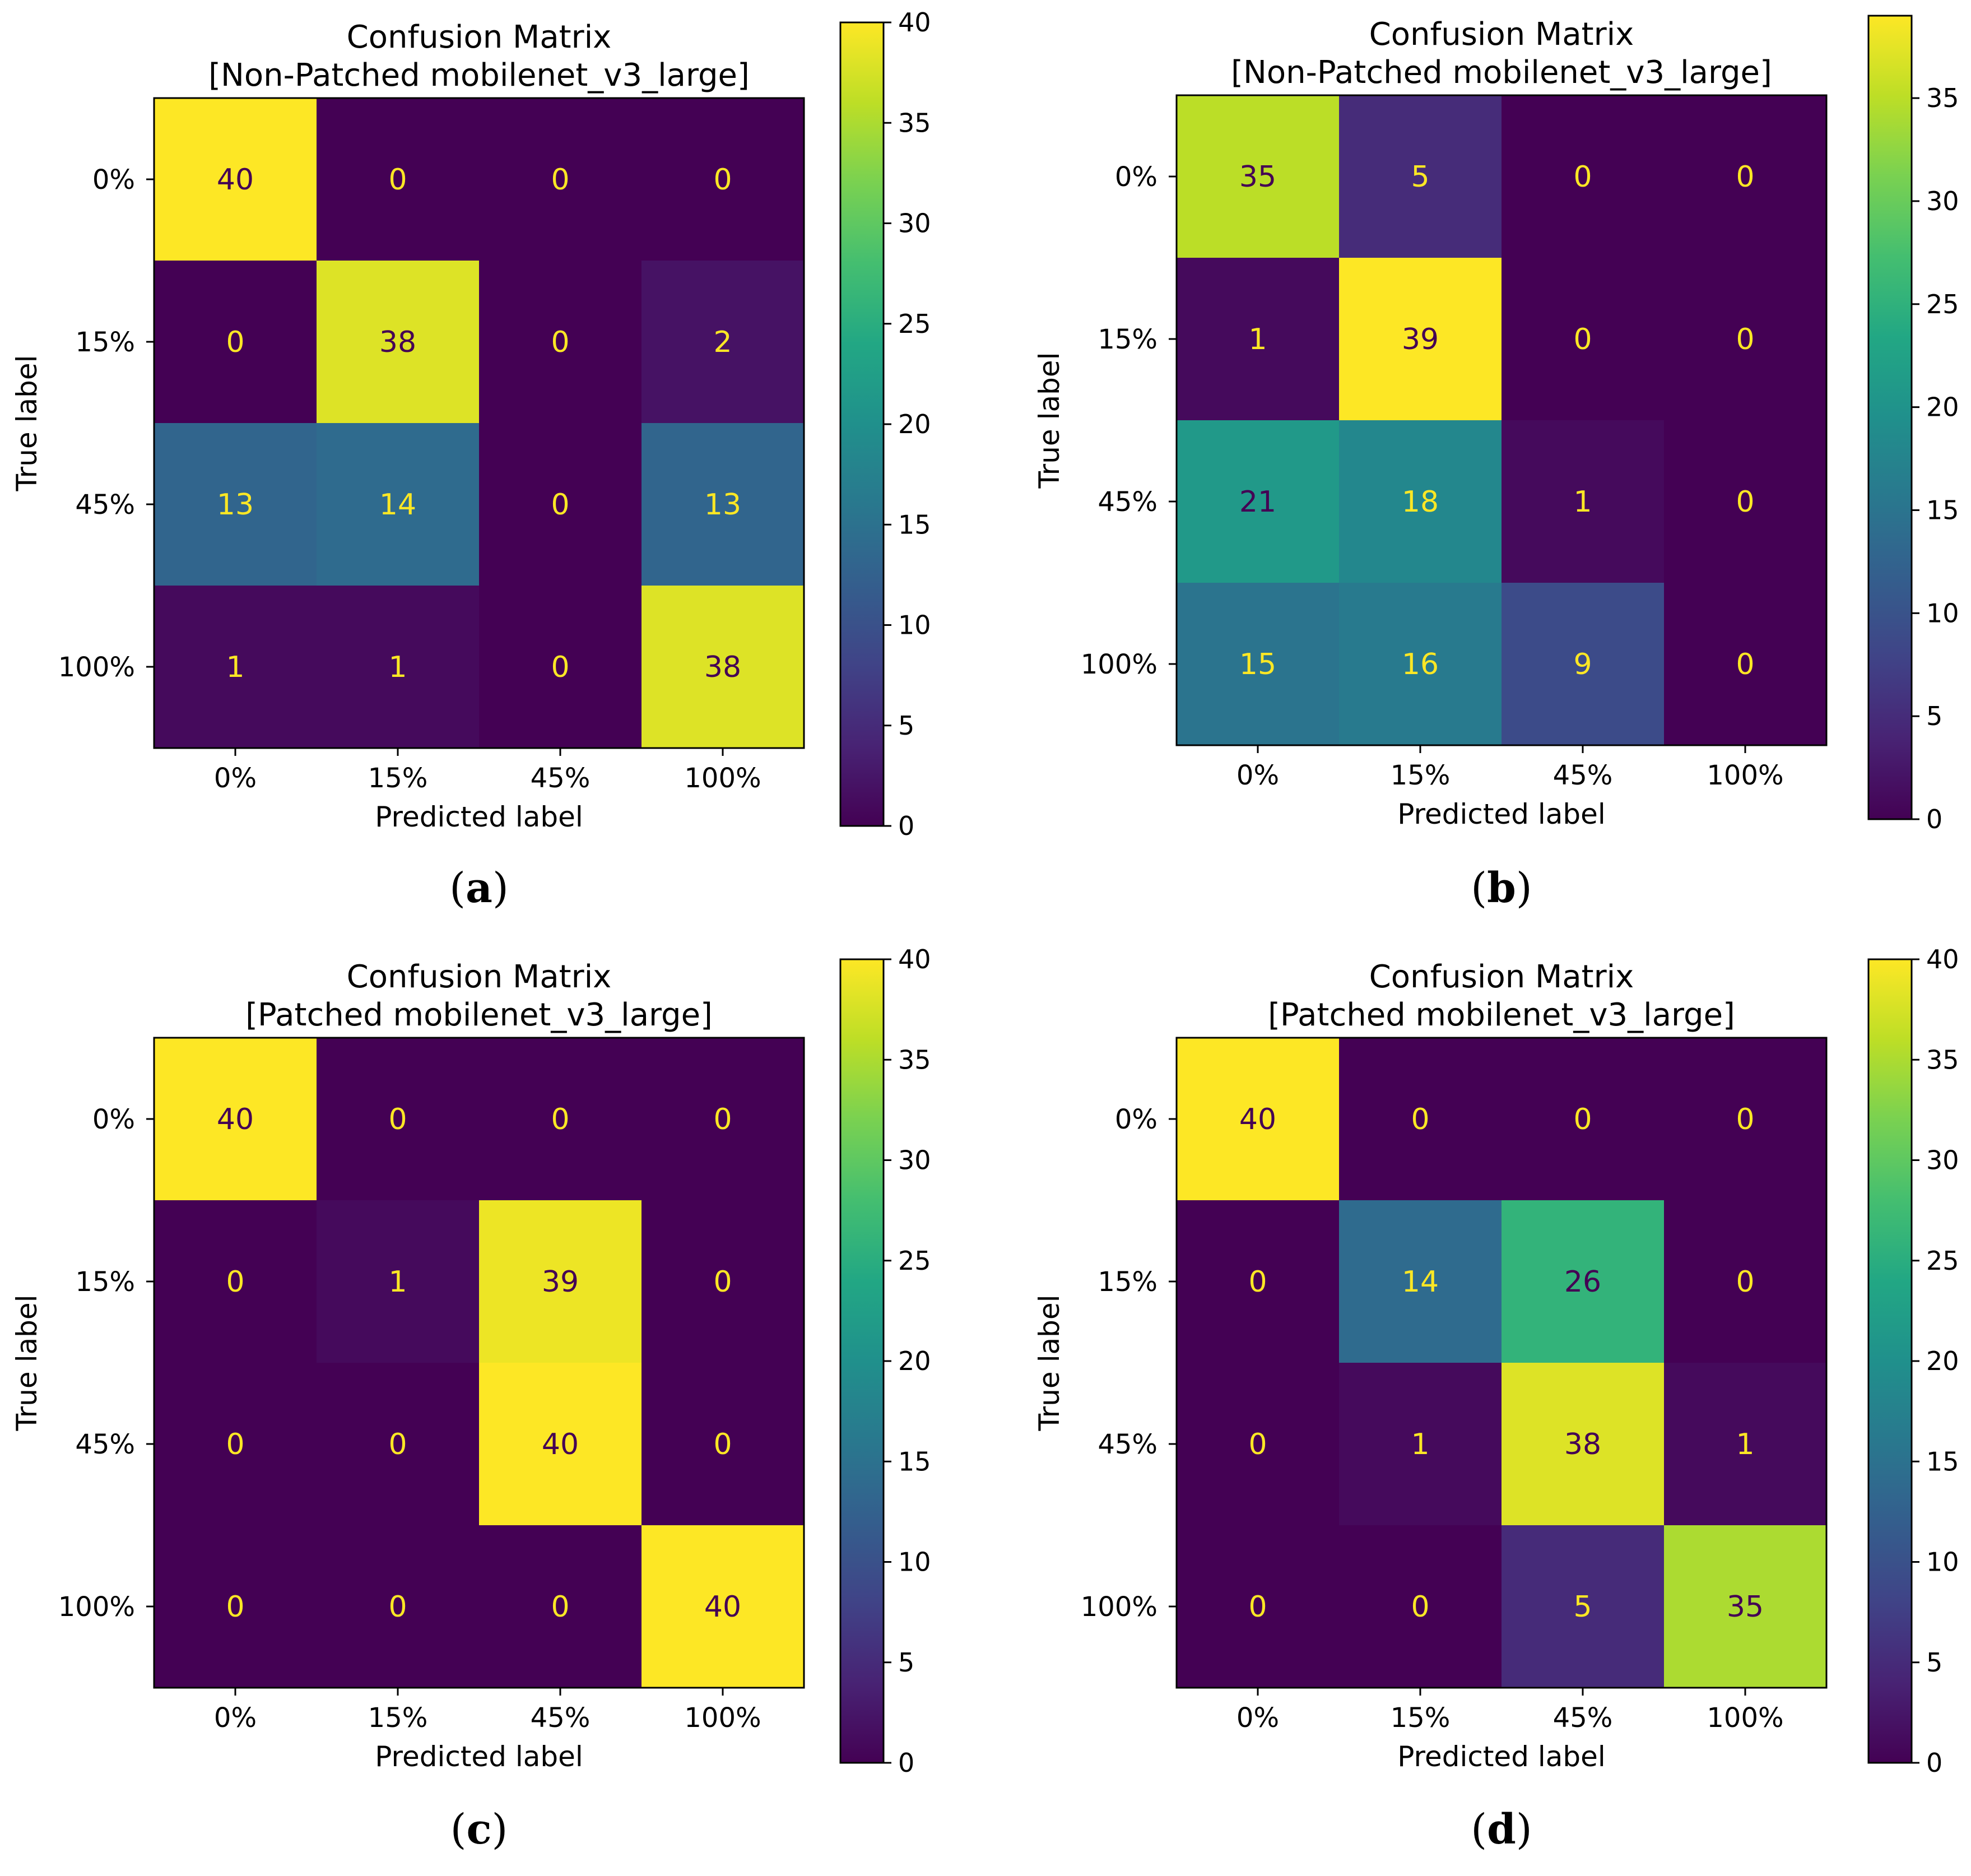 This screenshot has height=1876, width=1971. I want to click on x-tick-label: 0%, so click(1258, 1718).